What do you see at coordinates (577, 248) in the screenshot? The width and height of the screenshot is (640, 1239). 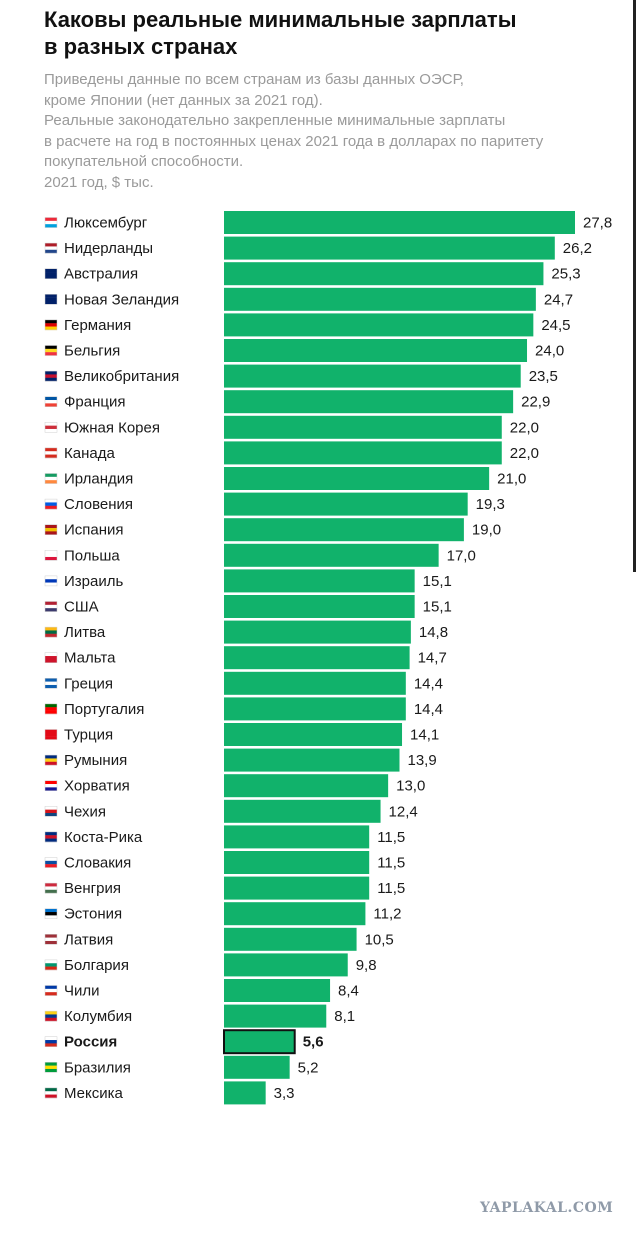 I see `value-label: 26,2` at bounding box center [577, 248].